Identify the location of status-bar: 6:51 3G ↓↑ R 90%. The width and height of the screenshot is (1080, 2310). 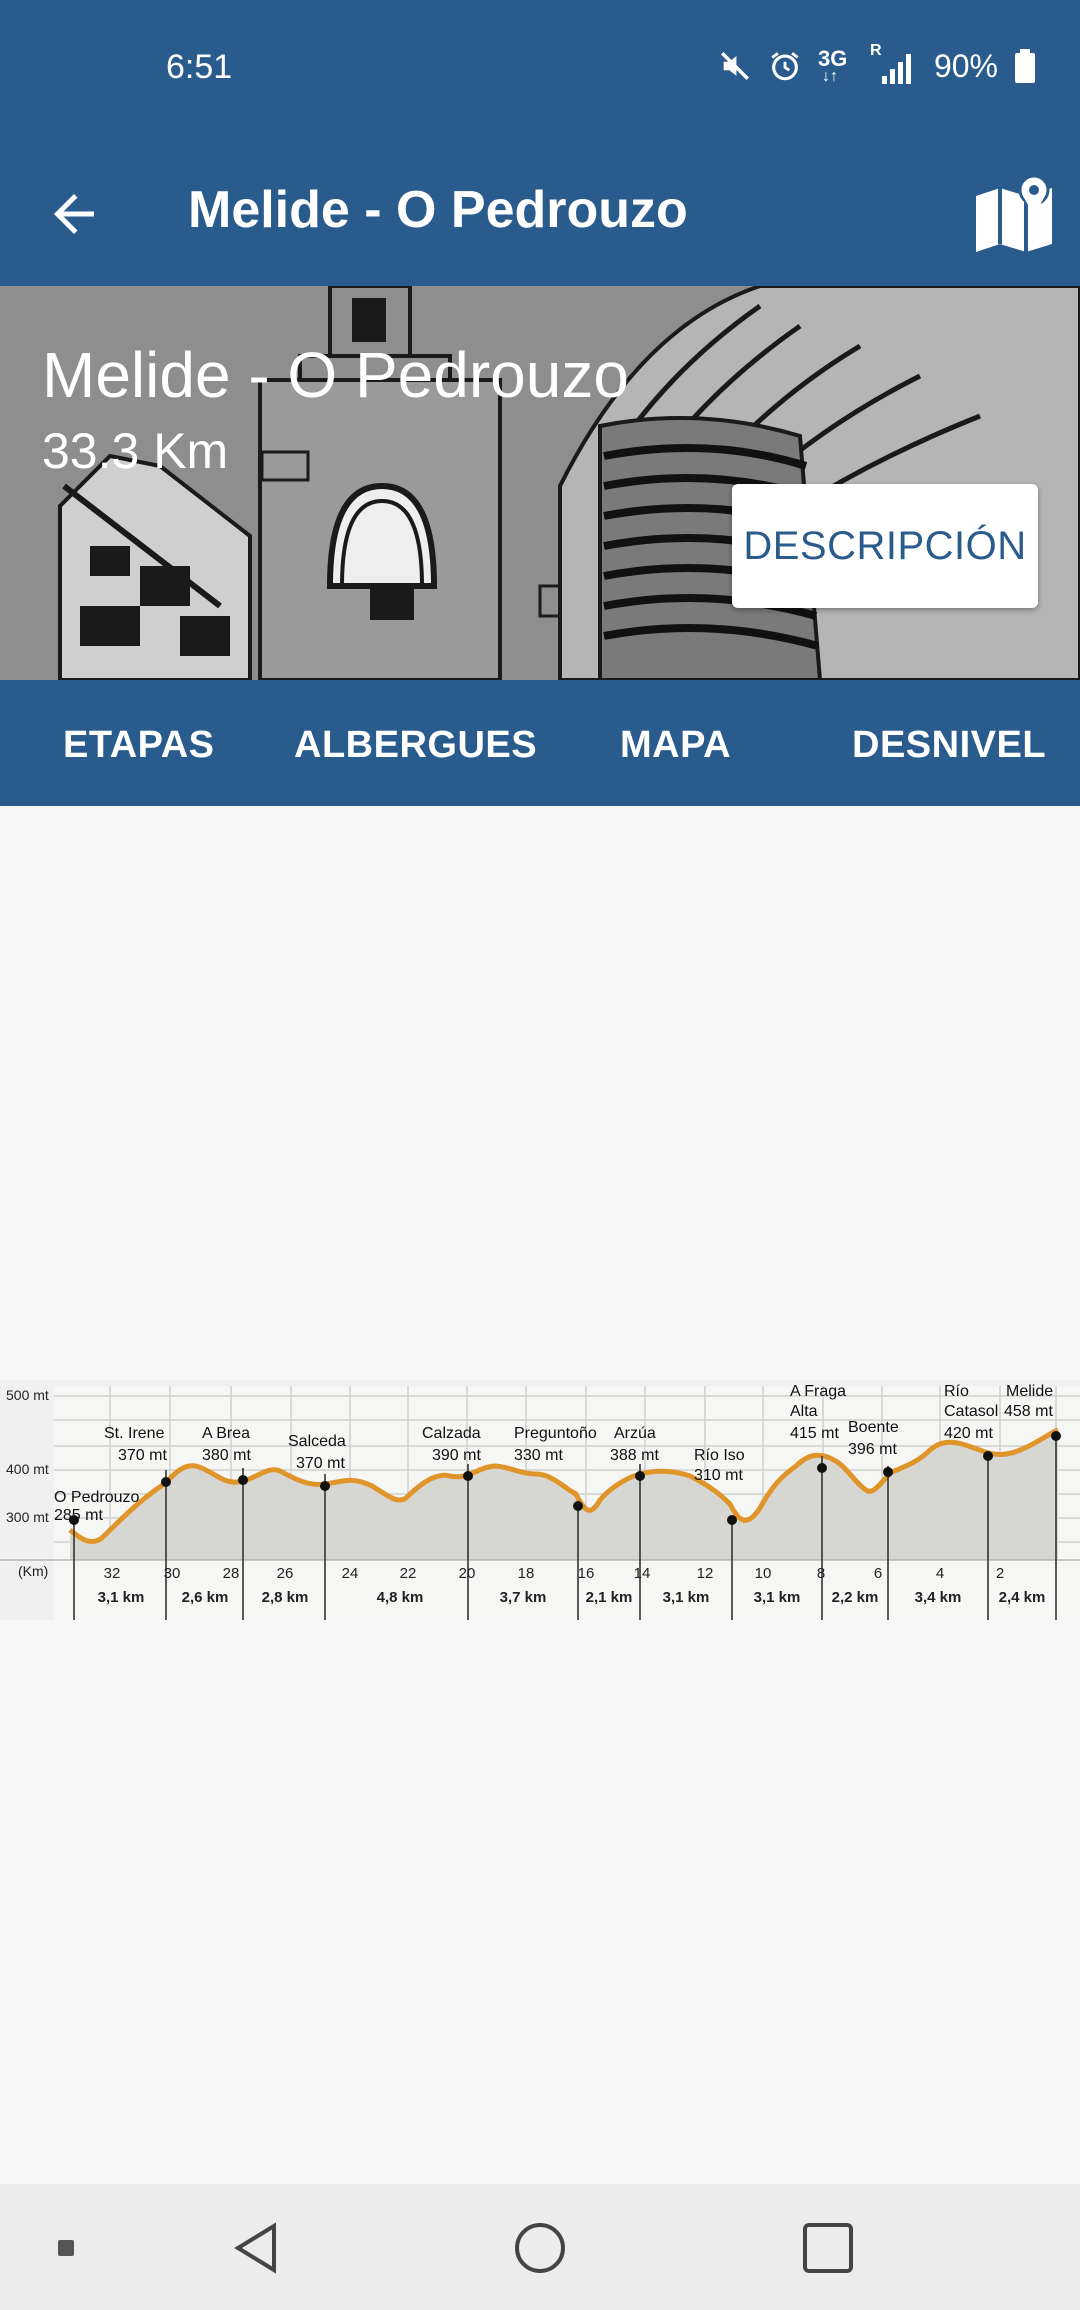
(540, 70).